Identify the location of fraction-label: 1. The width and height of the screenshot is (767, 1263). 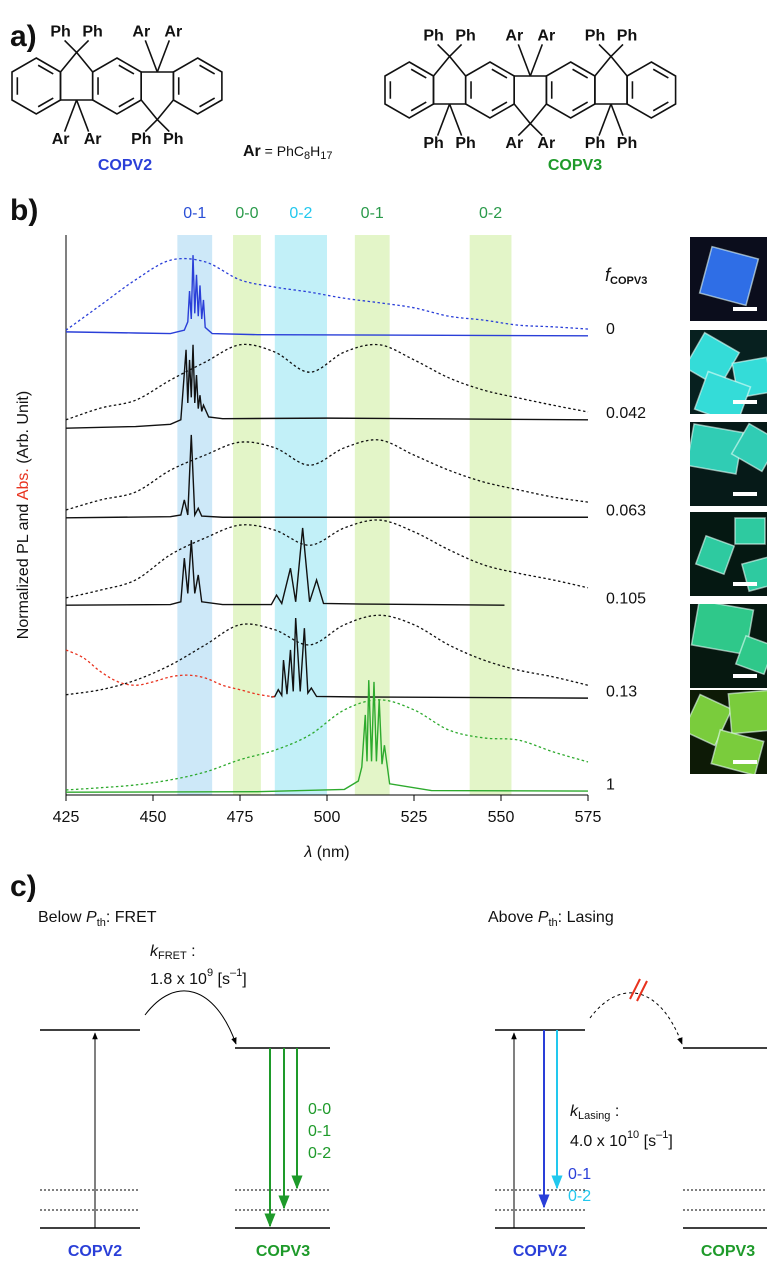
(610, 784).